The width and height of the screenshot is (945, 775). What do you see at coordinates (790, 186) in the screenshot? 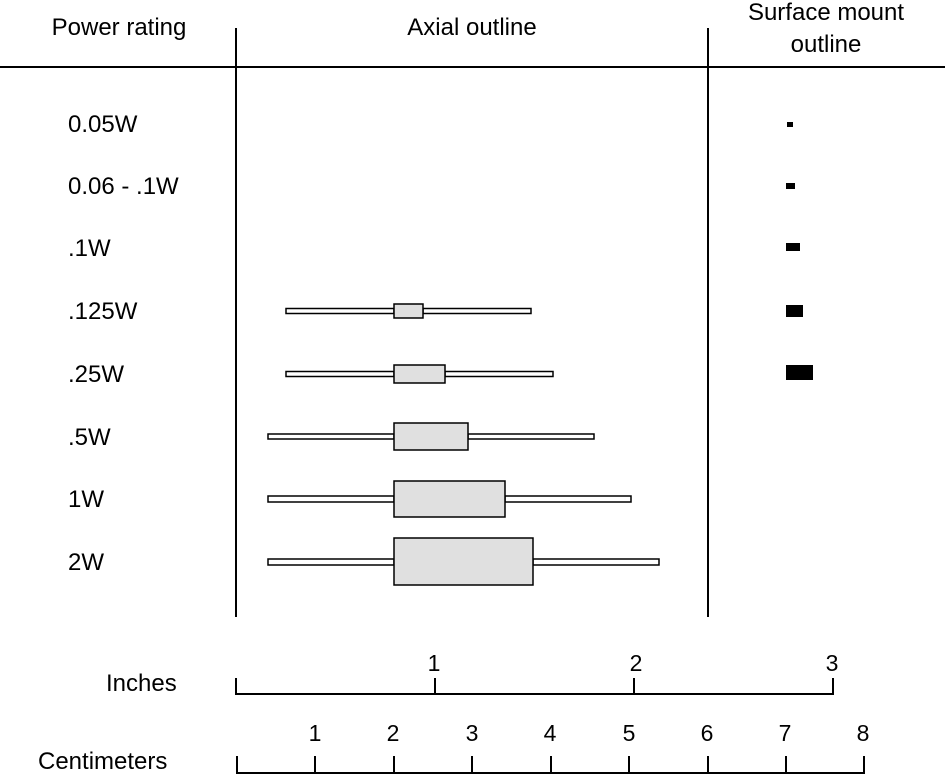
I see `smd-outline-0.06-0.1w` at bounding box center [790, 186].